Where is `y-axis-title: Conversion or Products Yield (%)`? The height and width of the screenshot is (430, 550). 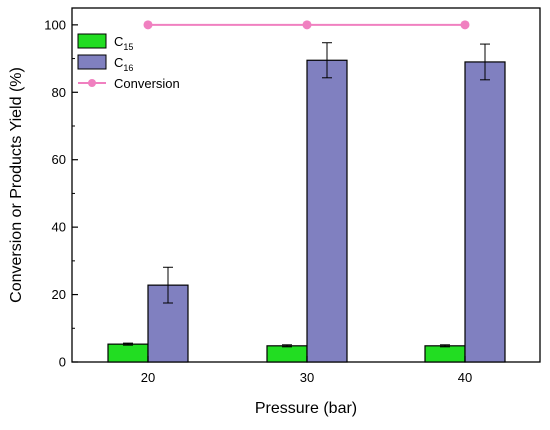
y-axis-title: Conversion or Products Yield (%) is located at coordinates (16, 185).